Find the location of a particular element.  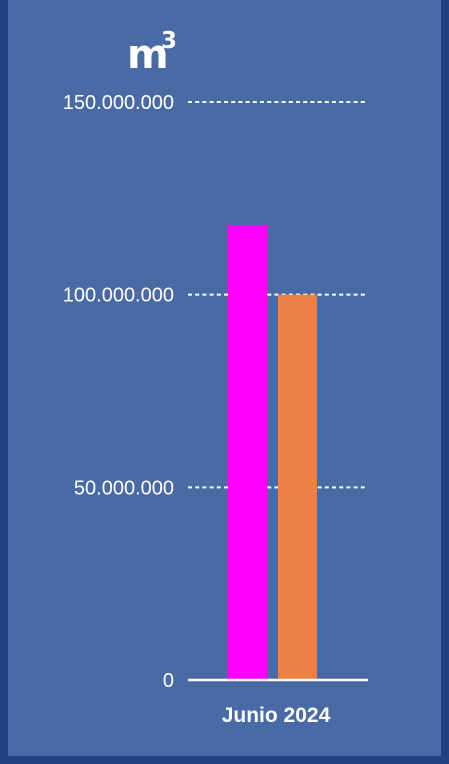

y-unit-label: m 3 is located at coordinates (152, 53).